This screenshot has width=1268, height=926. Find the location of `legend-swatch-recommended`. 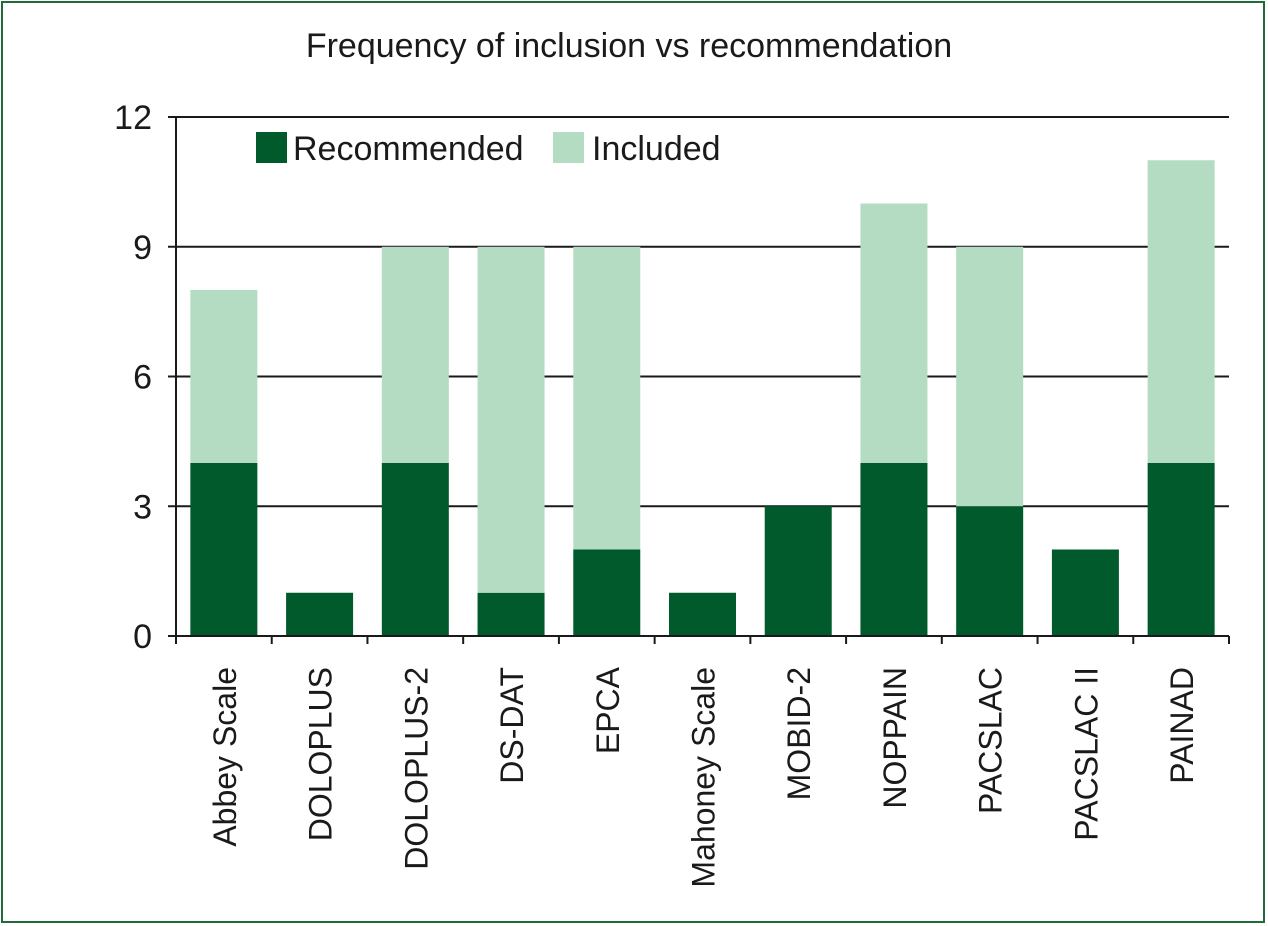

legend-swatch-recommended is located at coordinates (271, 147).